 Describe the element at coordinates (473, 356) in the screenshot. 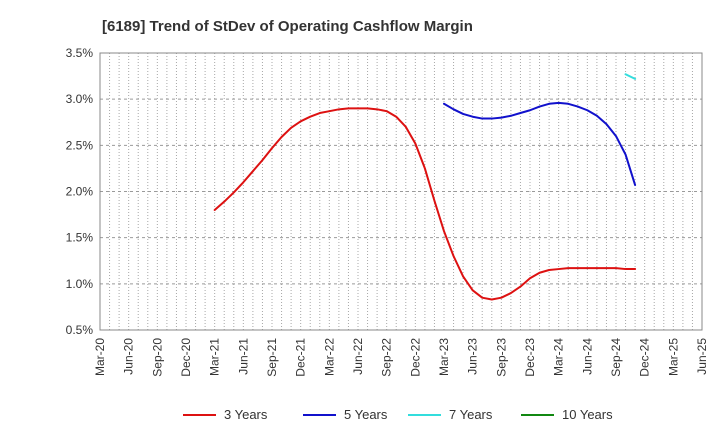

I see `x-tick-label: Jun-23` at that location.